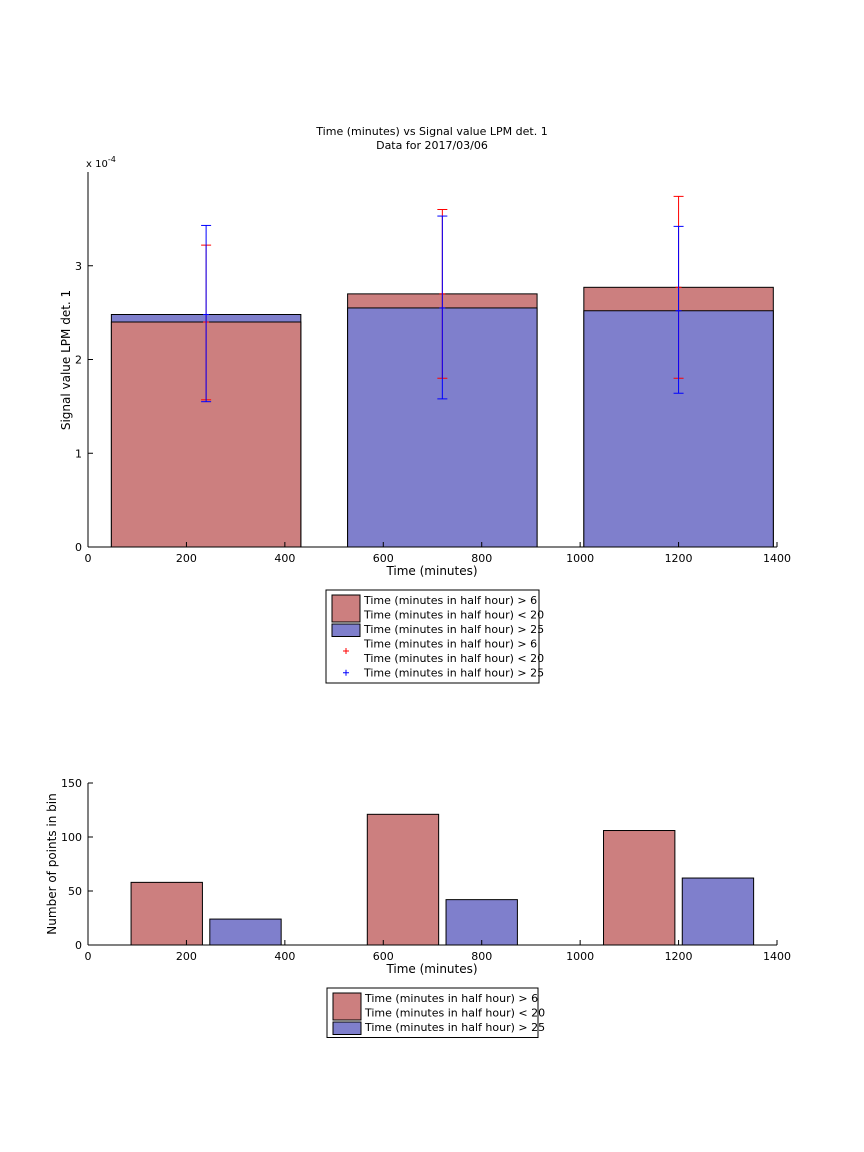 This screenshot has width=864, height=1152. I want to click on chart-subtitle: Data for 2017/03/06, so click(432, 145).